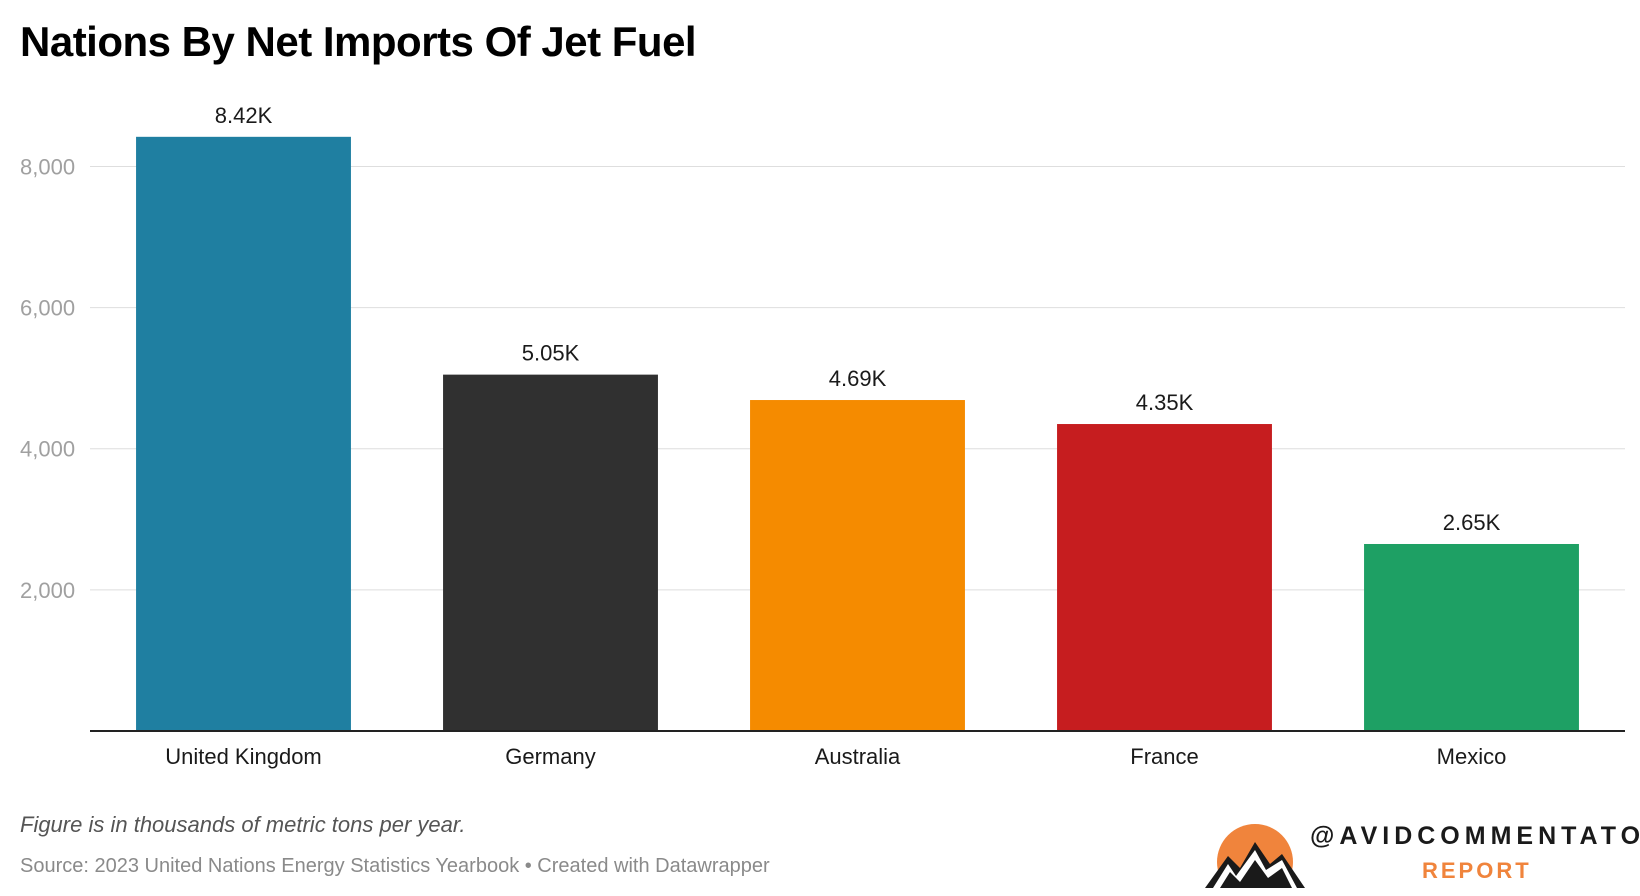 Image resolution: width=1640 pixels, height=896 pixels. I want to click on brand-handle: @AVIDCOMMENTATOR, so click(1475, 836).